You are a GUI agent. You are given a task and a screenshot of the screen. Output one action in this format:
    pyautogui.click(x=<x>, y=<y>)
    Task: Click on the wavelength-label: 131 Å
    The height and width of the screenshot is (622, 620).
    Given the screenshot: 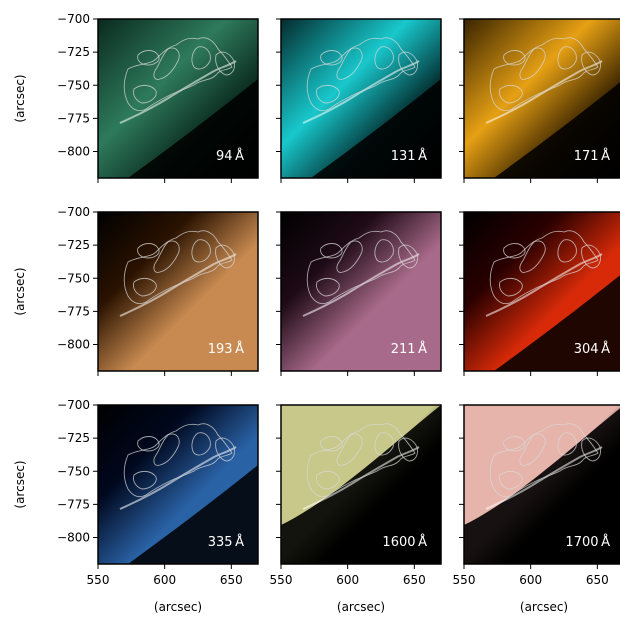 What is the action you would take?
    pyautogui.click(x=409, y=156)
    